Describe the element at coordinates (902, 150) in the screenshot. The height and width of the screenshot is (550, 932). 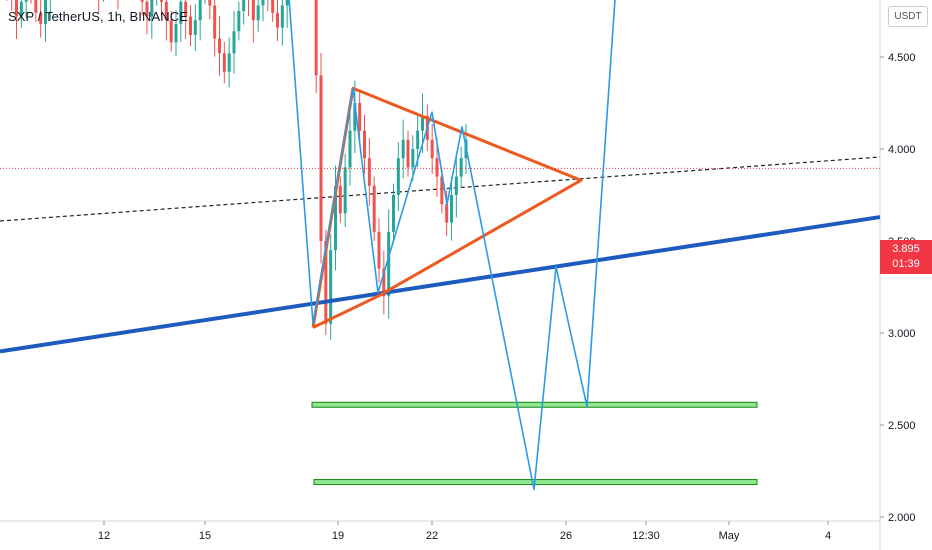
I see `y-tick-label: 4.000` at that location.